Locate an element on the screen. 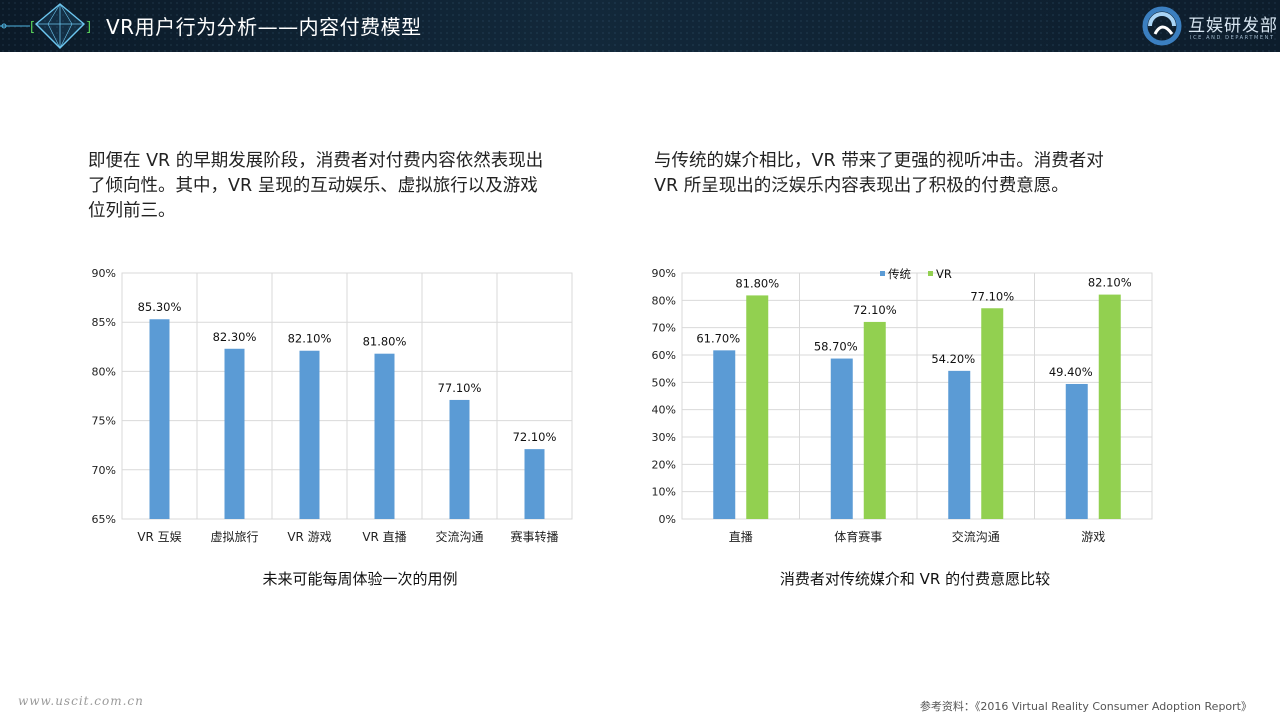  y-tick-label: 65% is located at coordinates (104, 519).